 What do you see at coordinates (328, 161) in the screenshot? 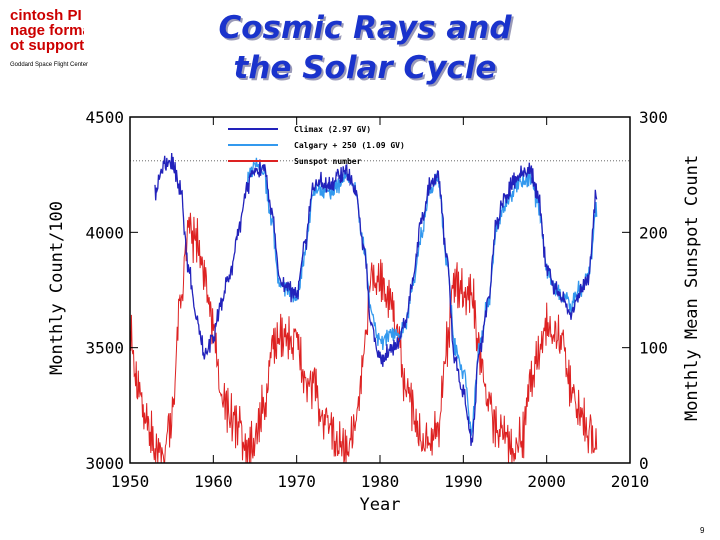
I see `legend-label: Sunspot number` at bounding box center [328, 161].